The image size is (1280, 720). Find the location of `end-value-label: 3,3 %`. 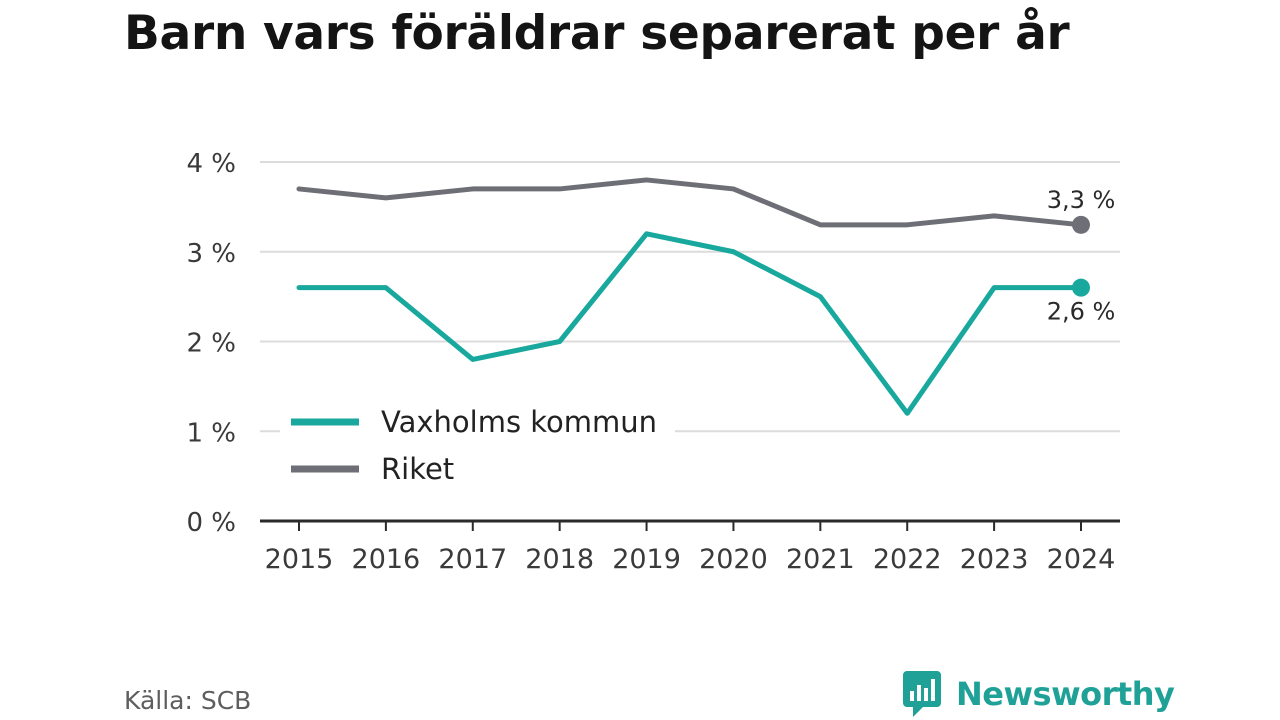

end-value-label: 3,3 % is located at coordinates (1081, 200).